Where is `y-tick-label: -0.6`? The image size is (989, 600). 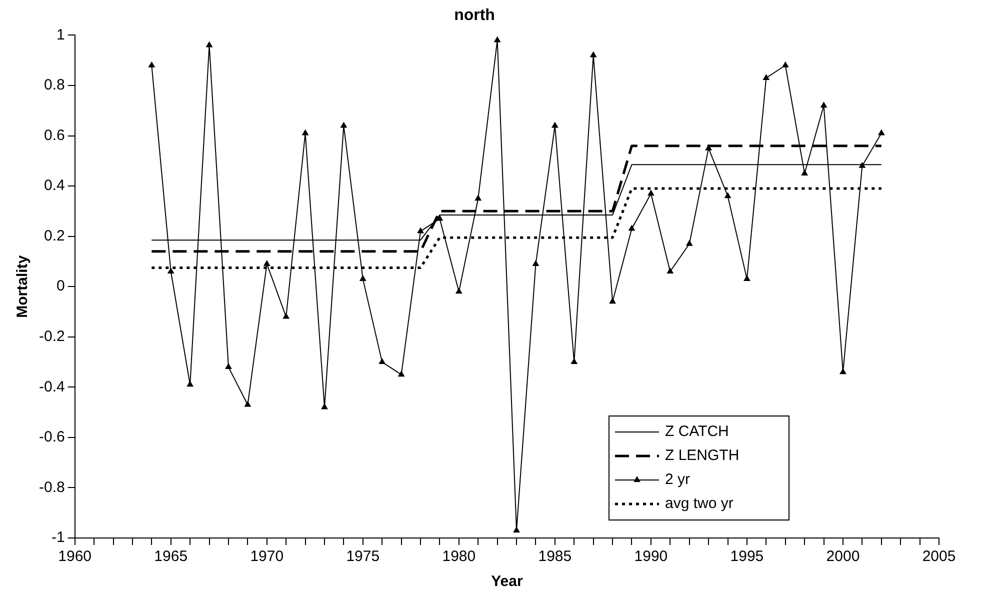
y-tick-label: -0.6 is located at coordinates (51, 437).